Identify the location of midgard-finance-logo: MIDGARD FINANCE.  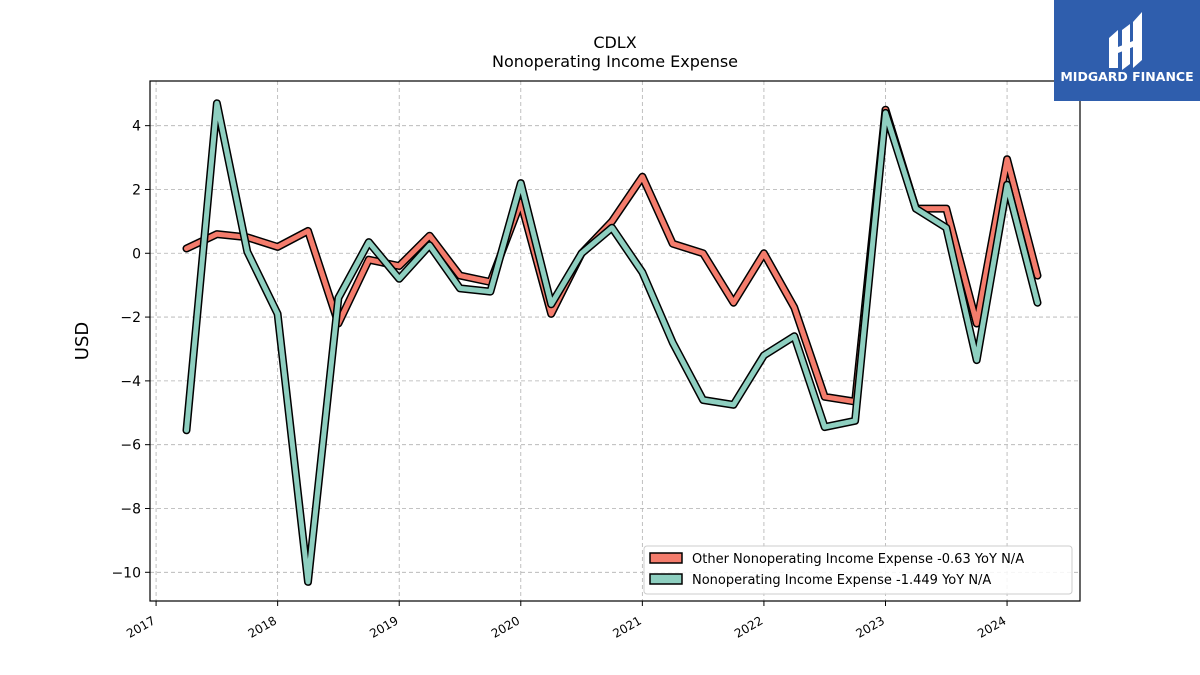
(1127, 50).